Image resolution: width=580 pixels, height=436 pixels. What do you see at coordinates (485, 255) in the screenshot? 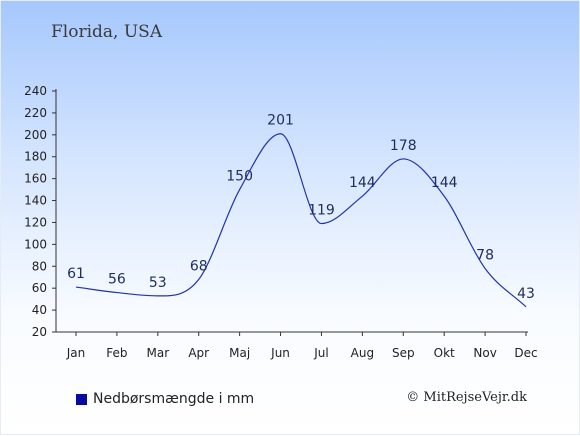
I see `data-label: 78` at bounding box center [485, 255].